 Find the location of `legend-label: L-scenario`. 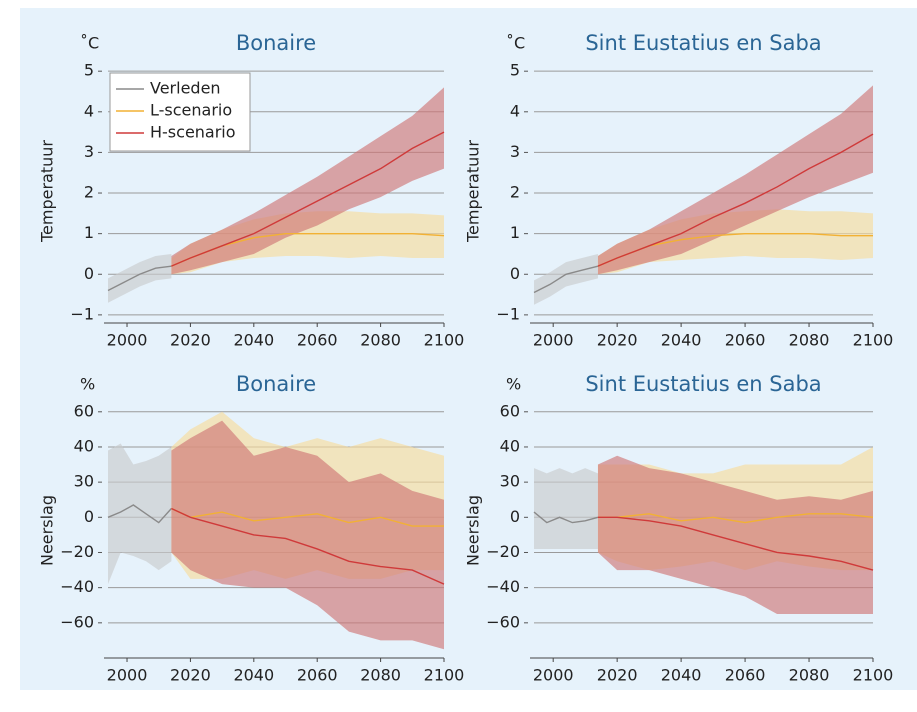

legend-label: L-scenario is located at coordinates (191, 110).